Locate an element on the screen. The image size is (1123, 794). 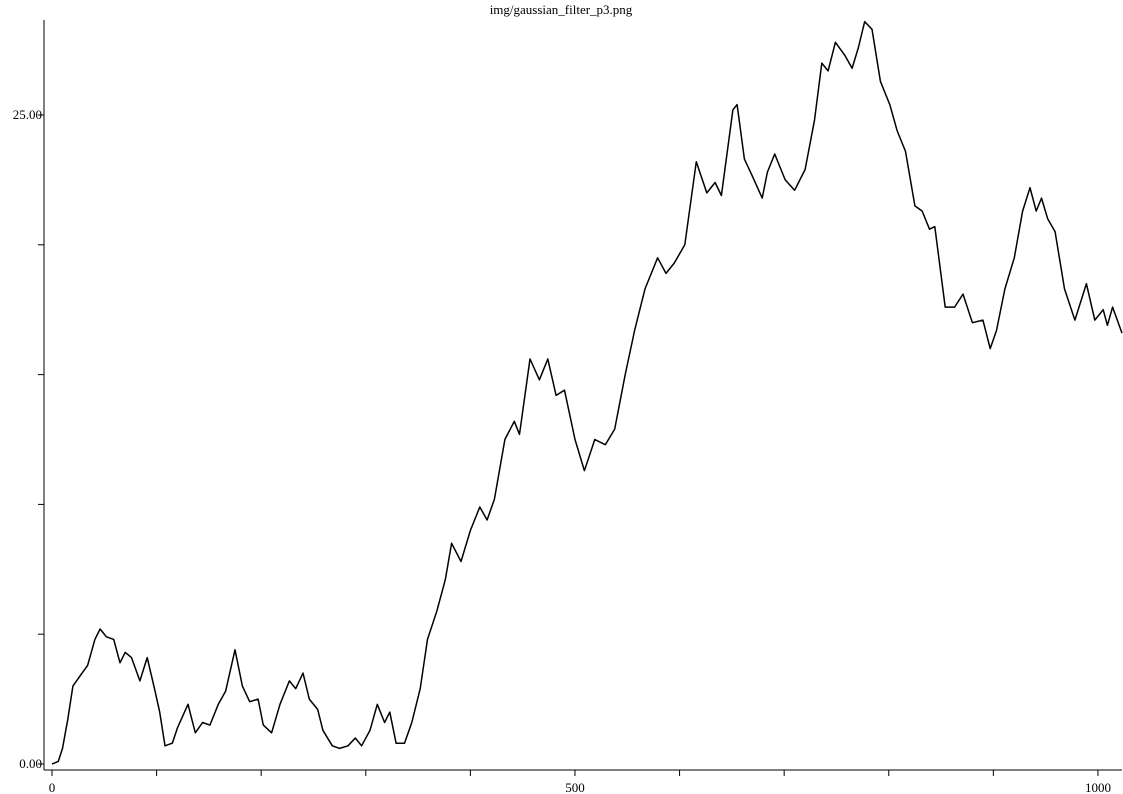
chart-title: img/gaussian_filter_p3.png is located at coordinates (561, 9).